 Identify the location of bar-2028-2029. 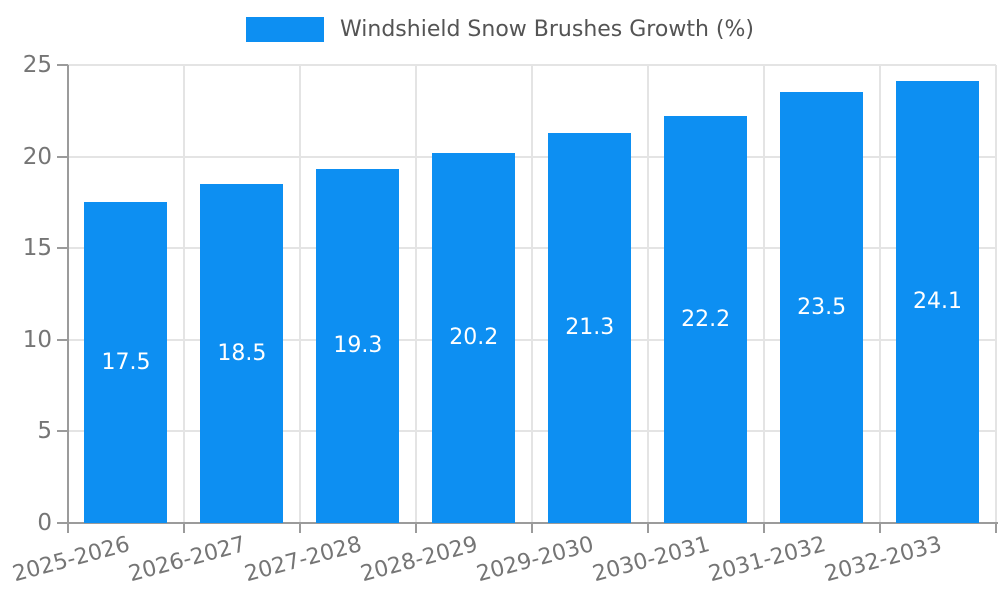
(474, 337).